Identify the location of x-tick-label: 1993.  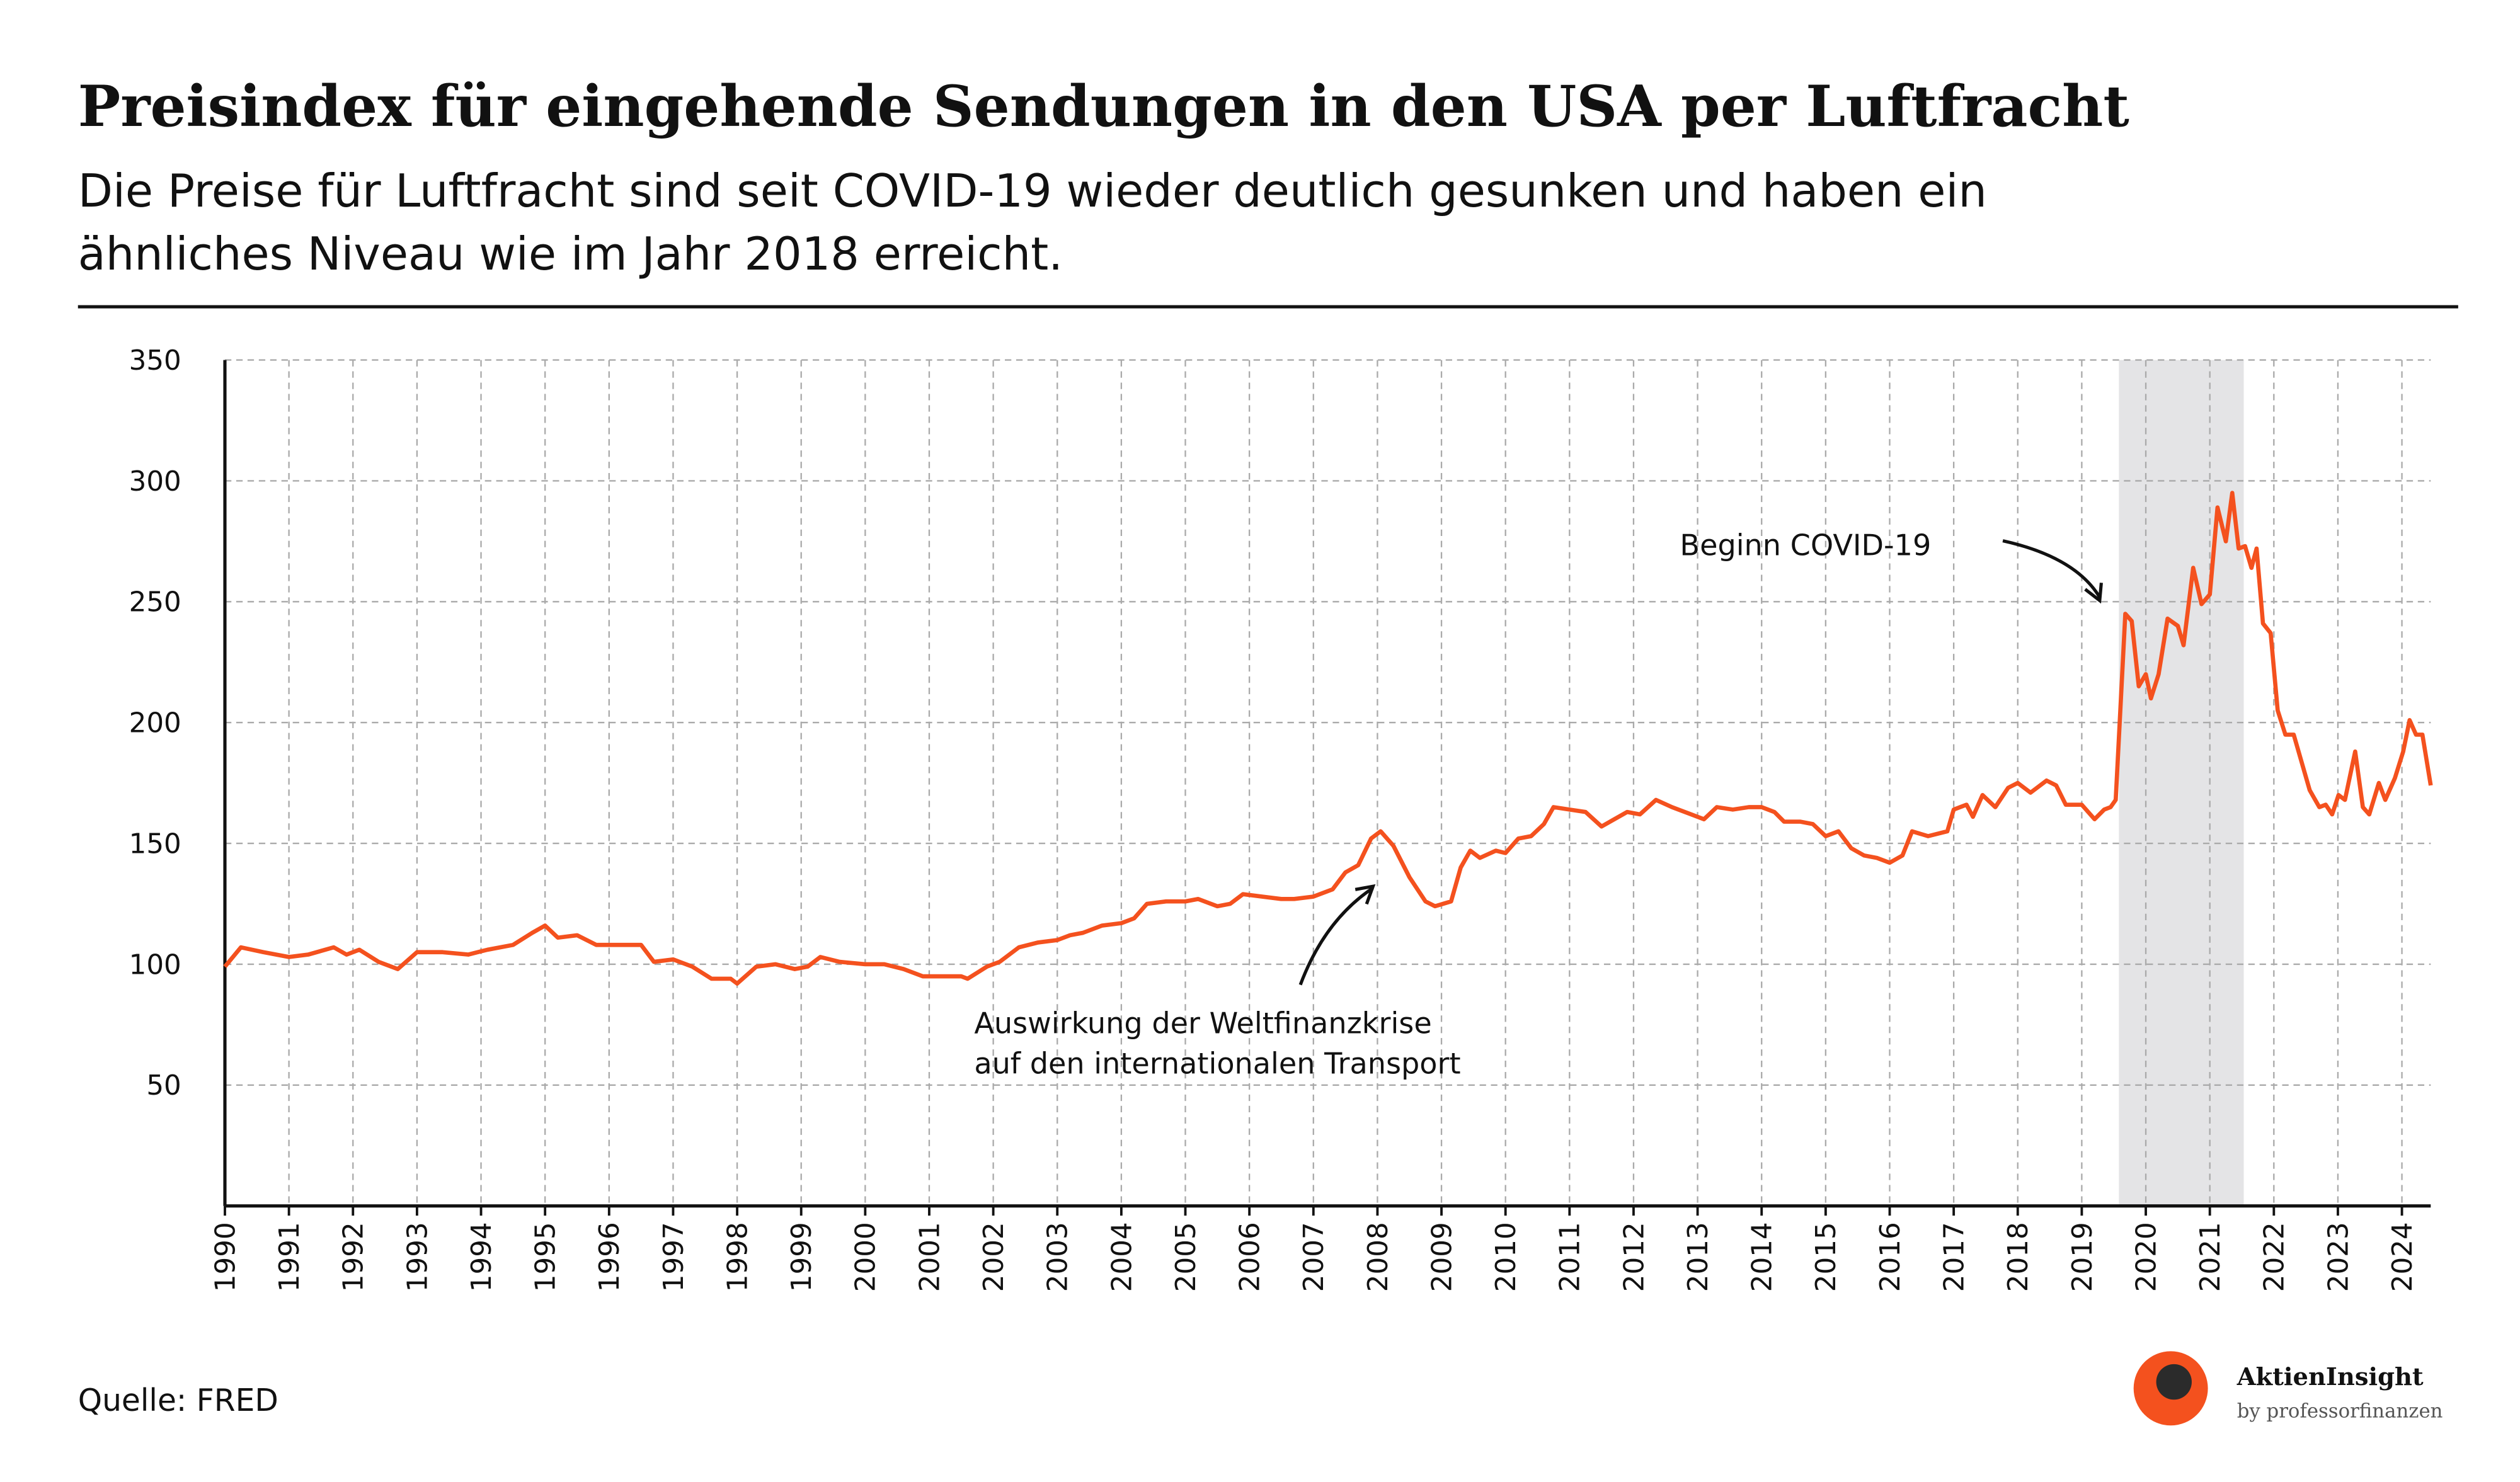
(417, 1257).